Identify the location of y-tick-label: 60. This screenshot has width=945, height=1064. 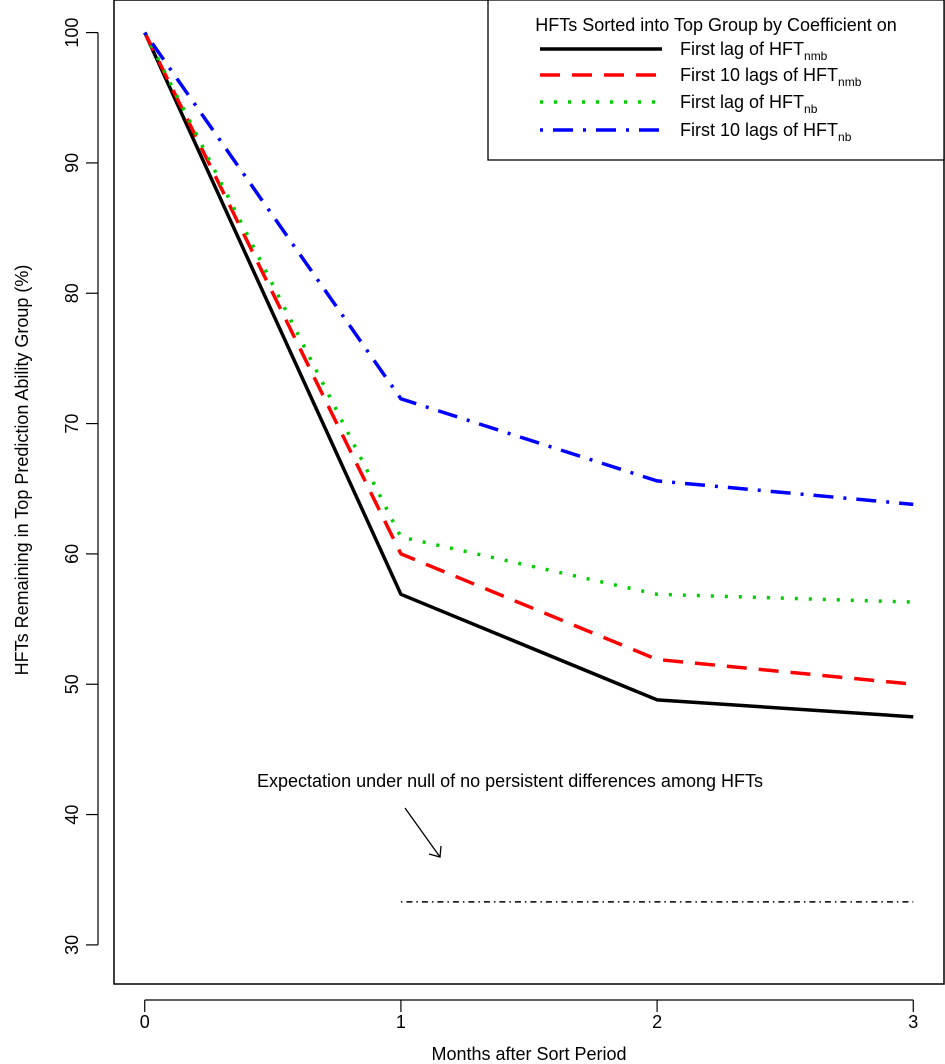
(72, 554).